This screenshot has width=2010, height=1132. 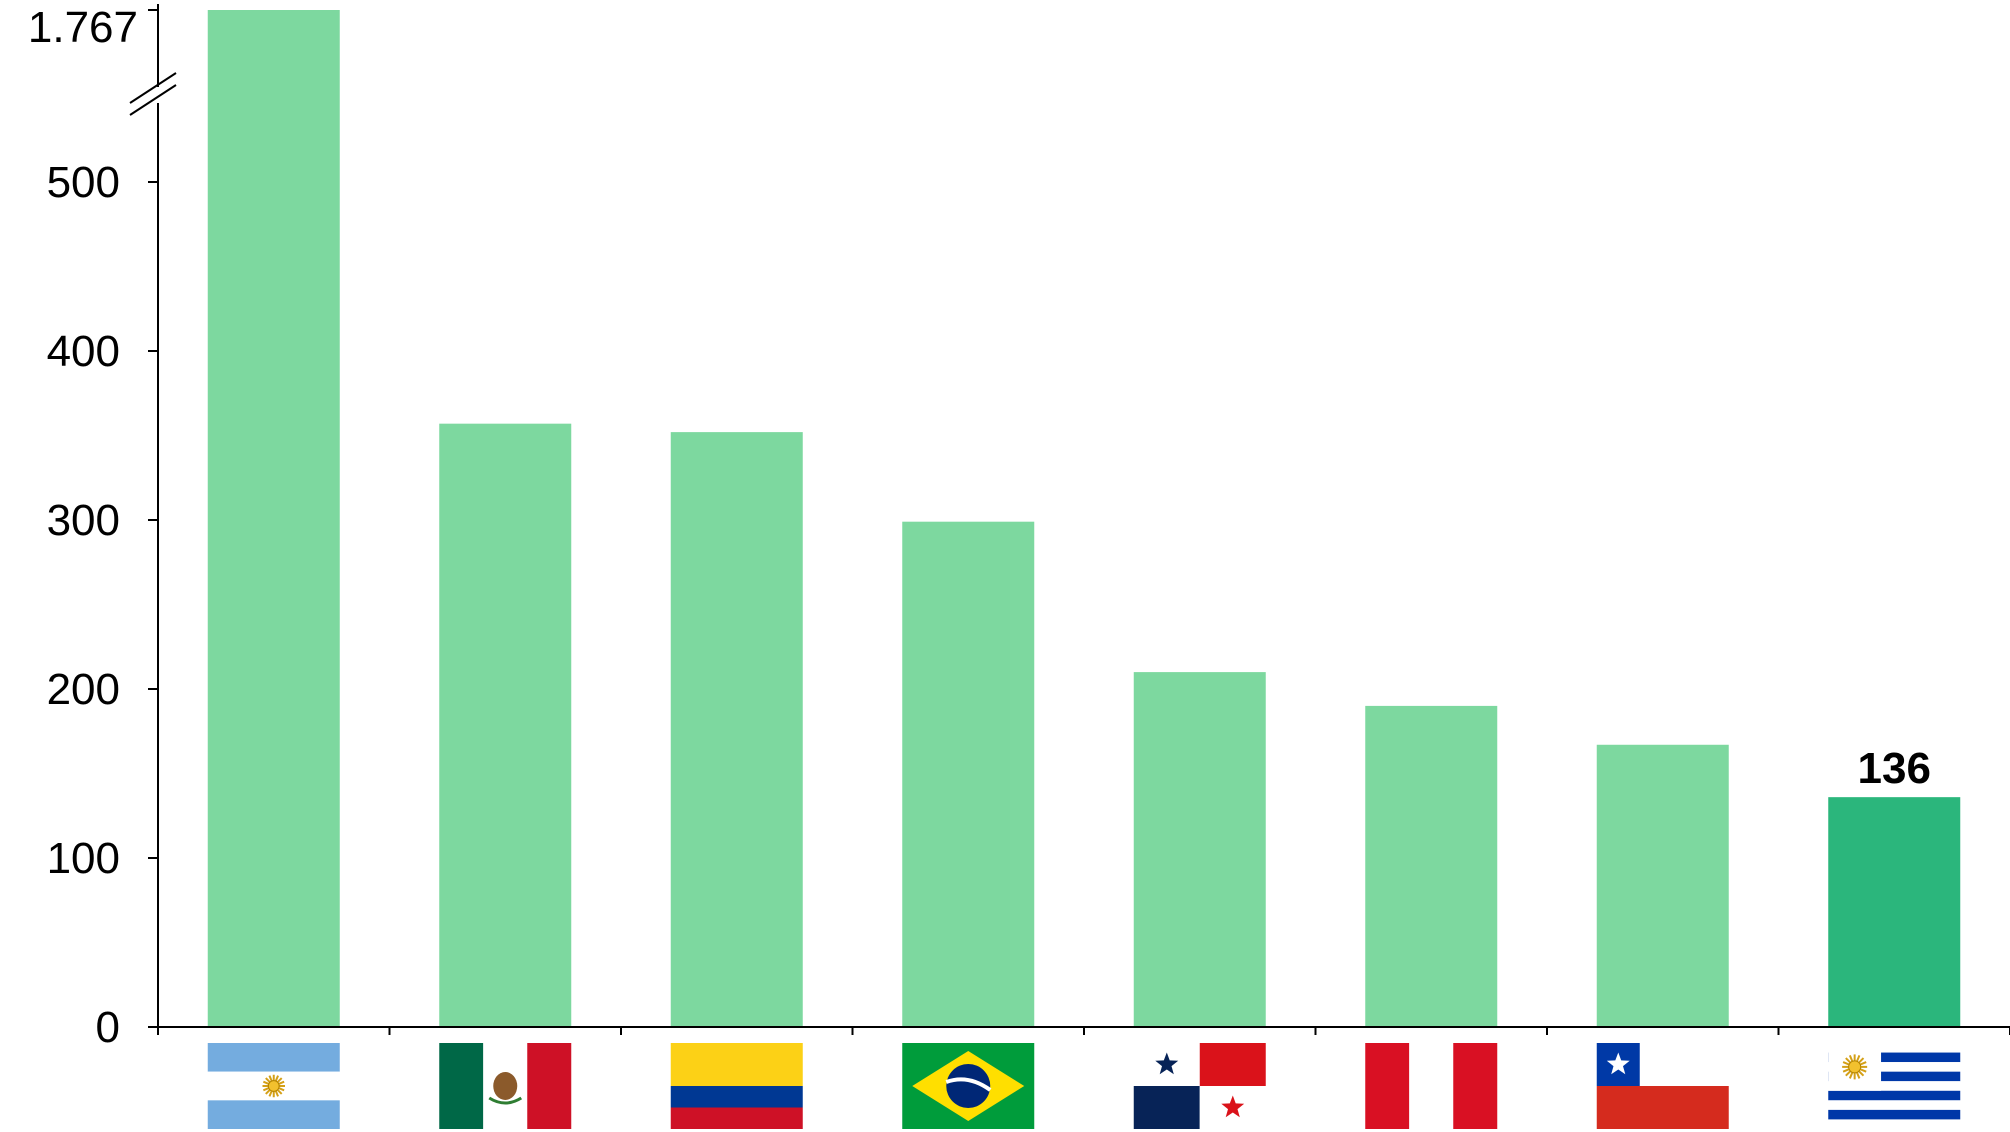 What do you see at coordinates (83, 27) in the screenshot?
I see `y-tick-label-break-top: 1.767` at bounding box center [83, 27].